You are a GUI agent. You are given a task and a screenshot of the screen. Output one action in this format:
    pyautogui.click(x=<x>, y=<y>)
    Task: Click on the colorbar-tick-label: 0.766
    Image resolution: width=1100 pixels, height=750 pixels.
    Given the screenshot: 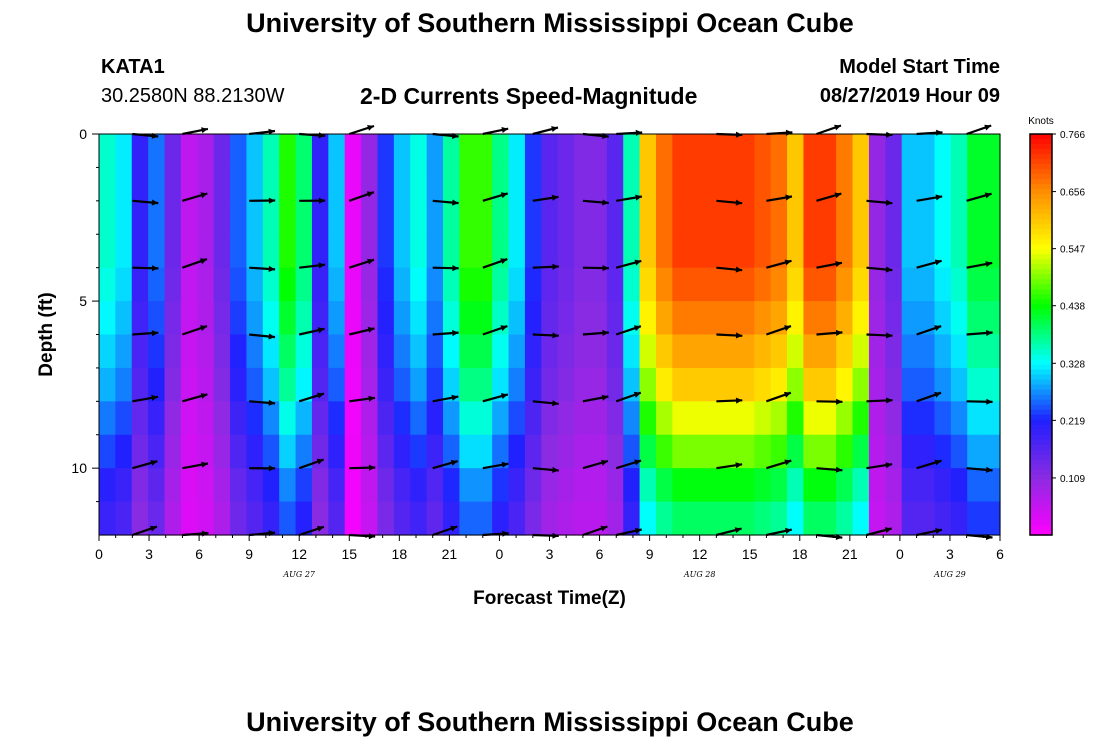 What is the action you would take?
    pyautogui.click(x=1072, y=135)
    